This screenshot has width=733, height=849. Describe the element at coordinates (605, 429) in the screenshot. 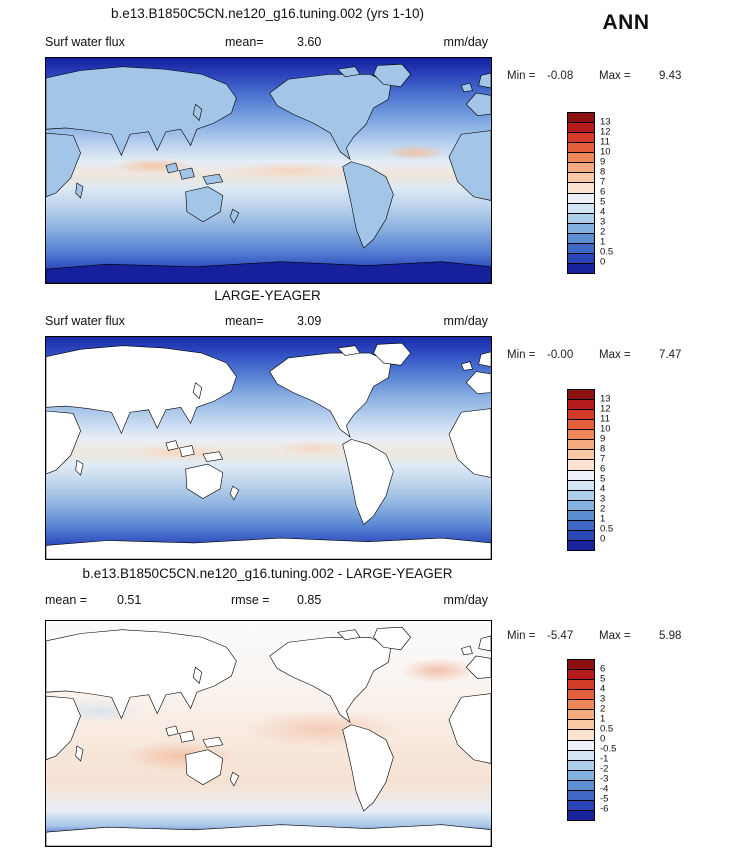

I see `colorbar-tick-label: 10` at that location.